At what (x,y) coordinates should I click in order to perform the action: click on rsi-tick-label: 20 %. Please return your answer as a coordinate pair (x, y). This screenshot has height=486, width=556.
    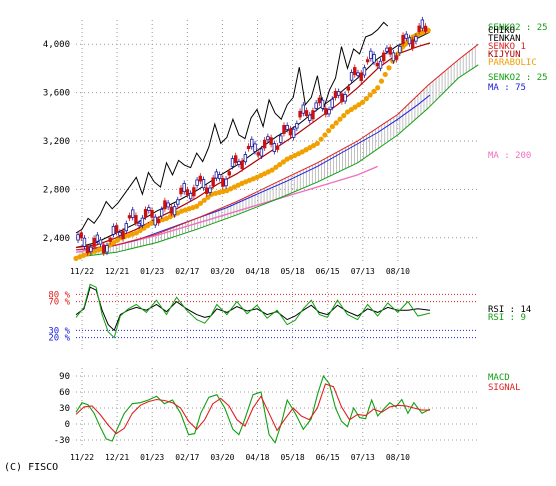
    Looking at the image, I should click on (59, 339).